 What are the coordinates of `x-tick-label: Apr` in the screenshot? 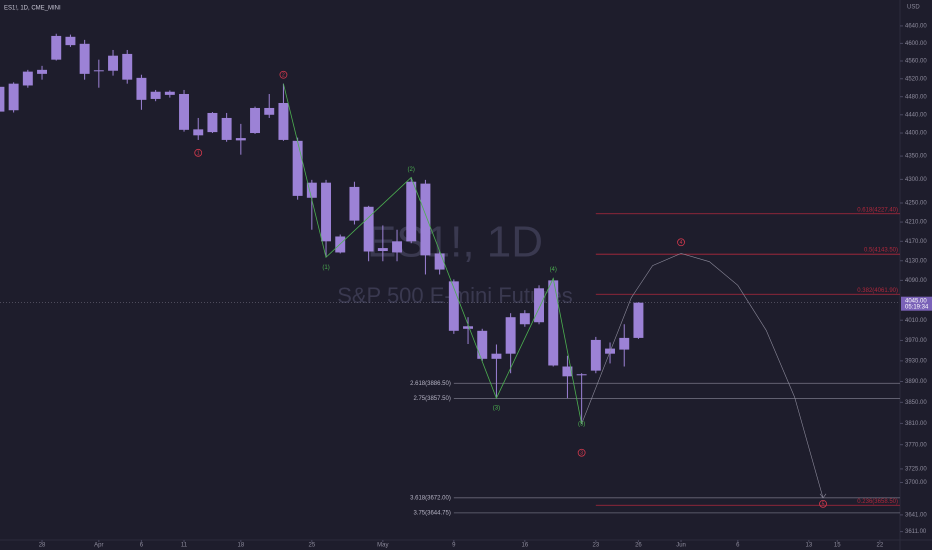 It's located at (98, 546).